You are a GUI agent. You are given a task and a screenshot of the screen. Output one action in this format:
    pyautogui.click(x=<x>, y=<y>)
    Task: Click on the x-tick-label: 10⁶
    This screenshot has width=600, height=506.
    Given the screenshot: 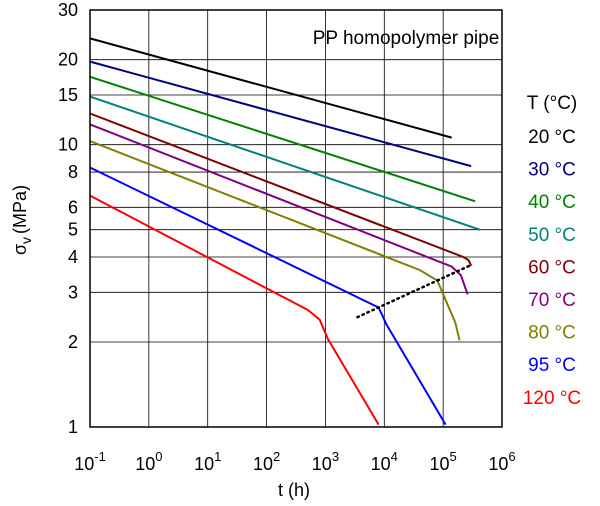 What is the action you would take?
    pyautogui.click(x=501, y=461)
    